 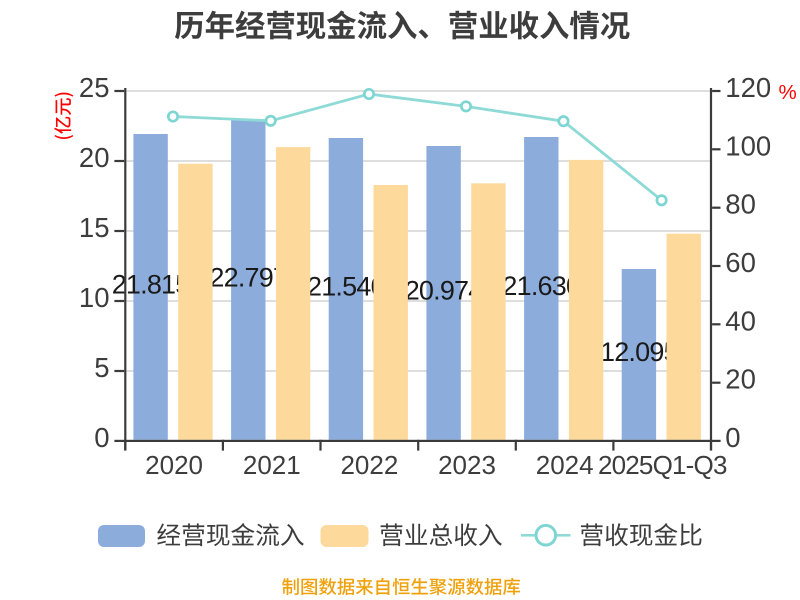 What do you see at coordinates (467, 465) in the screenshot?
I see `svg-text: 2023` at bounding box center [467, 465].